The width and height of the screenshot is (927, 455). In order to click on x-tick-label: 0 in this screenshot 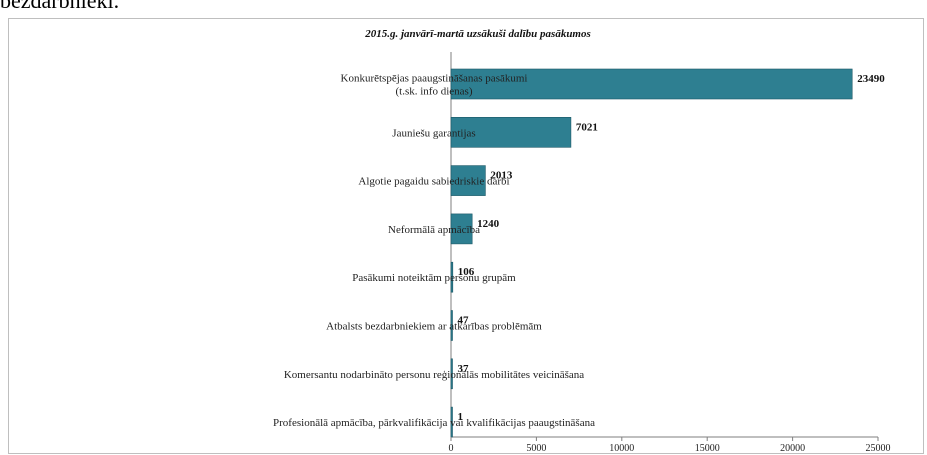, I will do `click(451, 448)`.